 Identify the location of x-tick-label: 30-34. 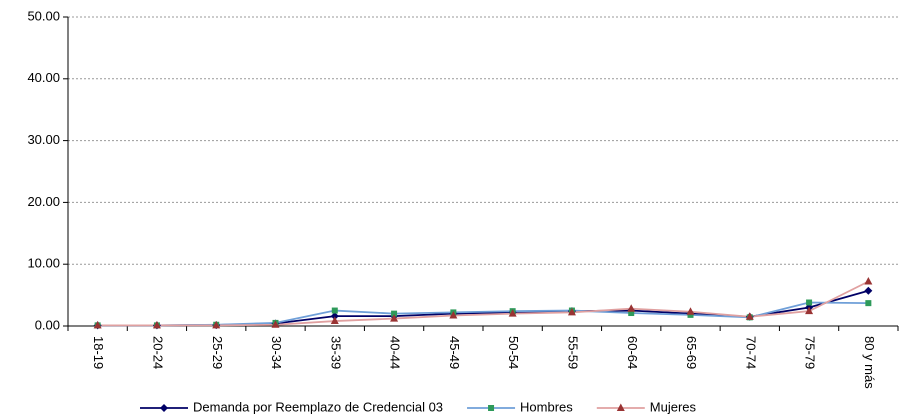
(276, 352).